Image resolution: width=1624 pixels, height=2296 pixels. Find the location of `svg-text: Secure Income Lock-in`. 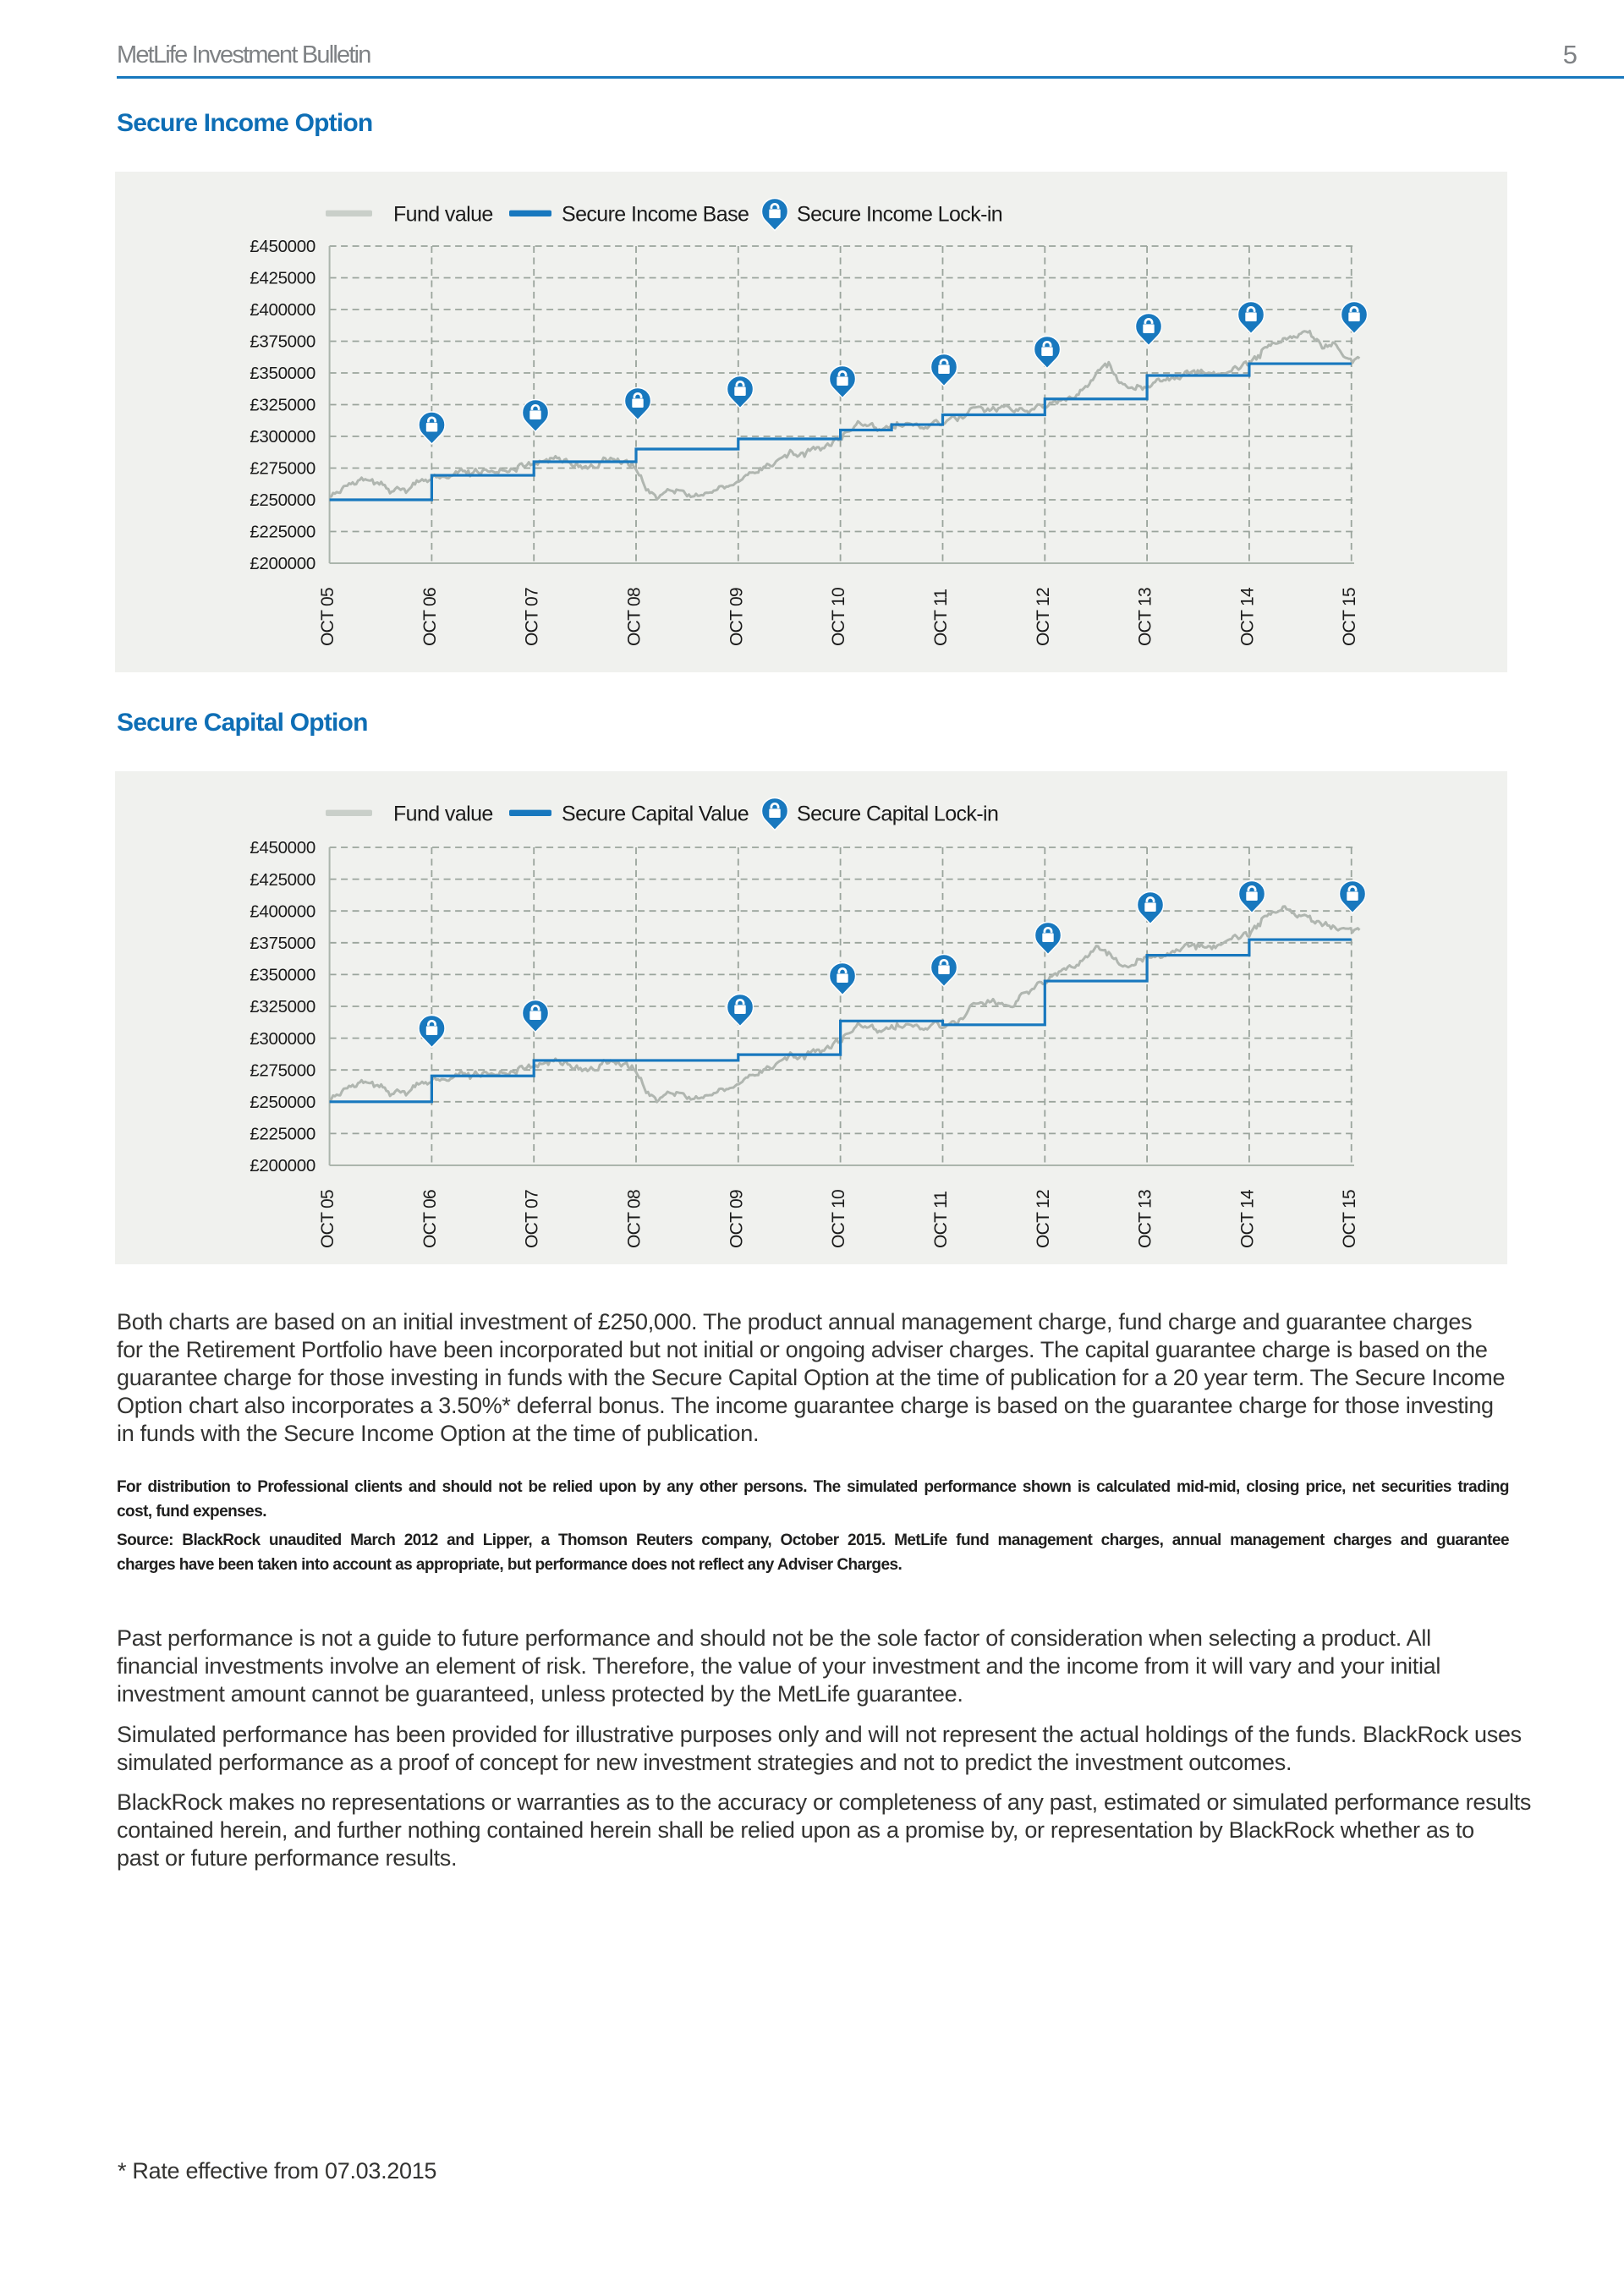

svg-text: Secure Income Lock-in is located at coordinates (900, 214).